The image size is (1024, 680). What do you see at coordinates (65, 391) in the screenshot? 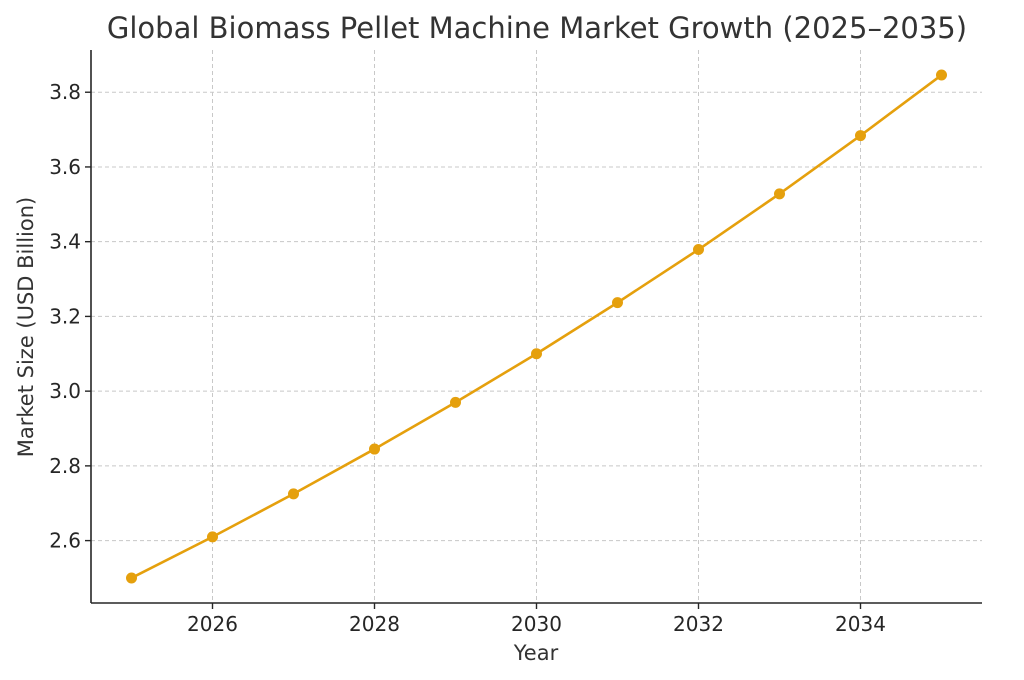
I see `y-tick-label: 3.0` at bounding box center [65, 391].